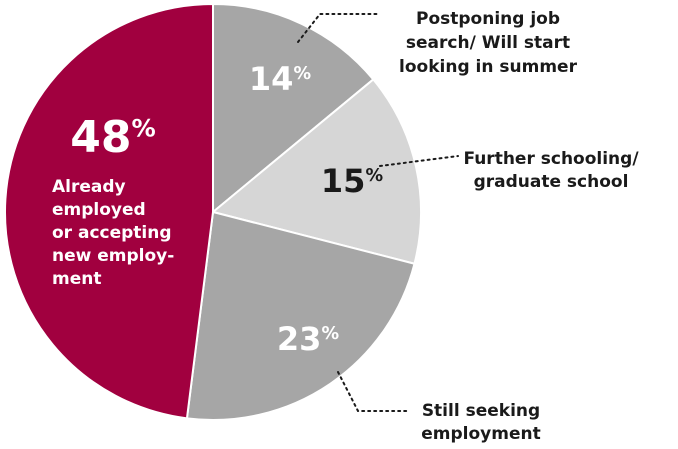 Image resolution: width=678 pixels, height=449 pixels. I want to click on pct-label-15: 15%, so click(352, 181).